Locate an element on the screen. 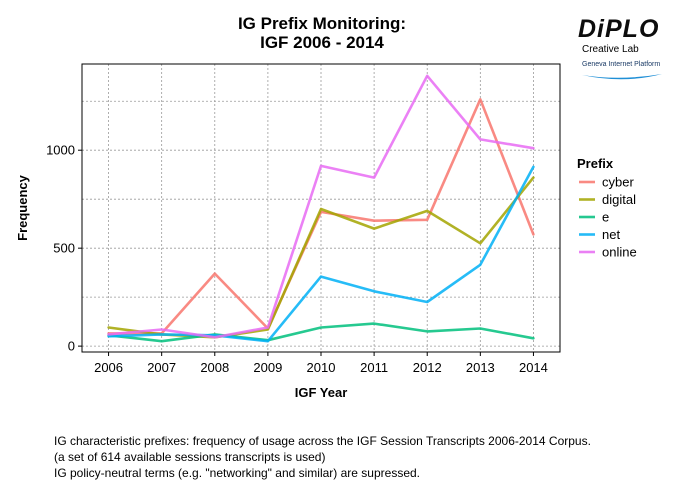 The height and width of the screenshot is (500, 700). y-tick-label: 500 is located at coordinates (64, 248).